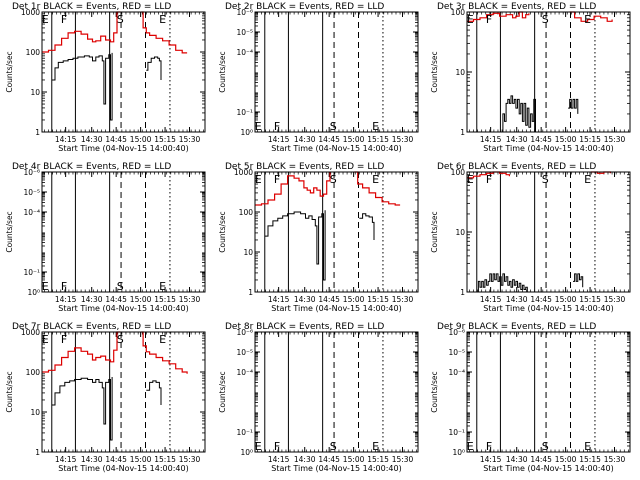  What do you see at coordinates (516, 167) in the screenshot?
I see `panel-title: Det 6r BLACK = Events, RED = LLD` at bounding box center [516, 167].